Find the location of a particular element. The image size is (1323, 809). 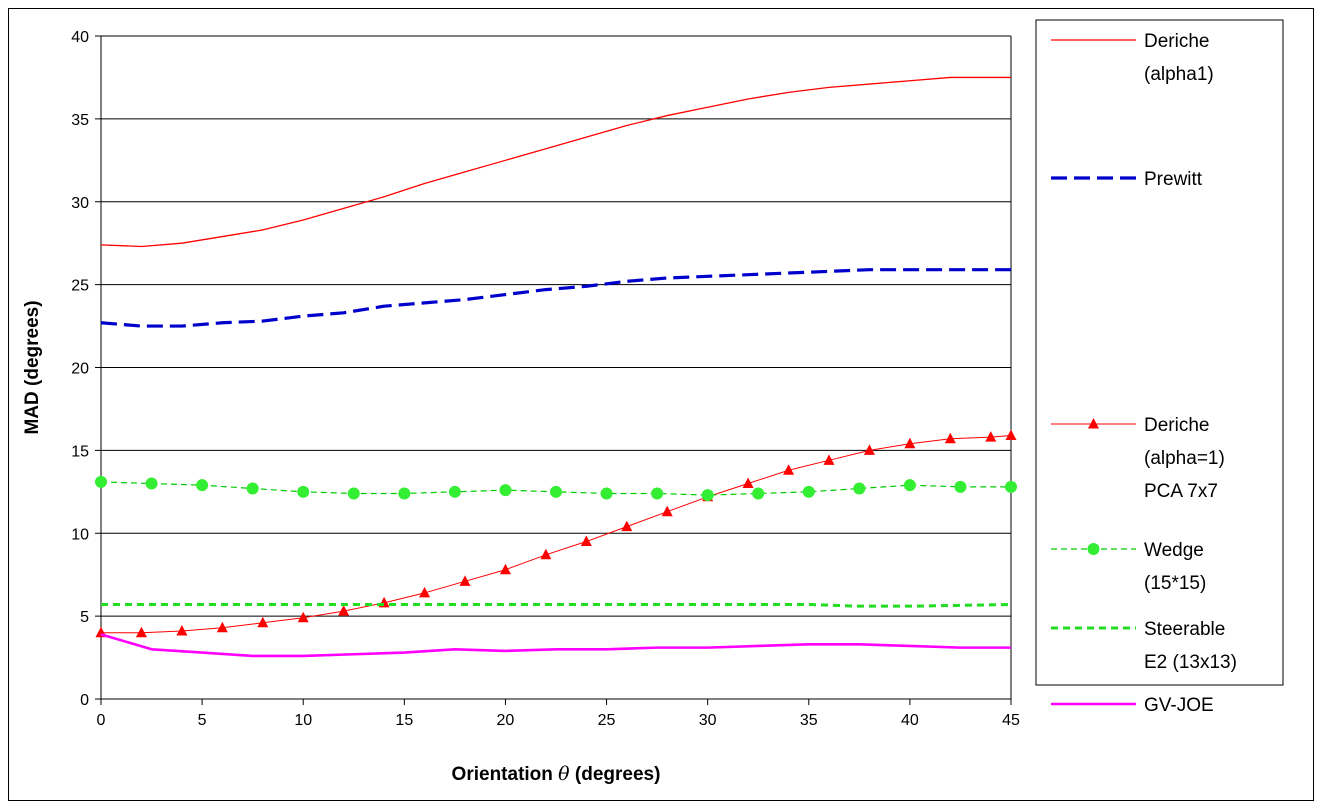

legend-item-0: Deriche (alpha1) is located at coordinates (1132, 58).